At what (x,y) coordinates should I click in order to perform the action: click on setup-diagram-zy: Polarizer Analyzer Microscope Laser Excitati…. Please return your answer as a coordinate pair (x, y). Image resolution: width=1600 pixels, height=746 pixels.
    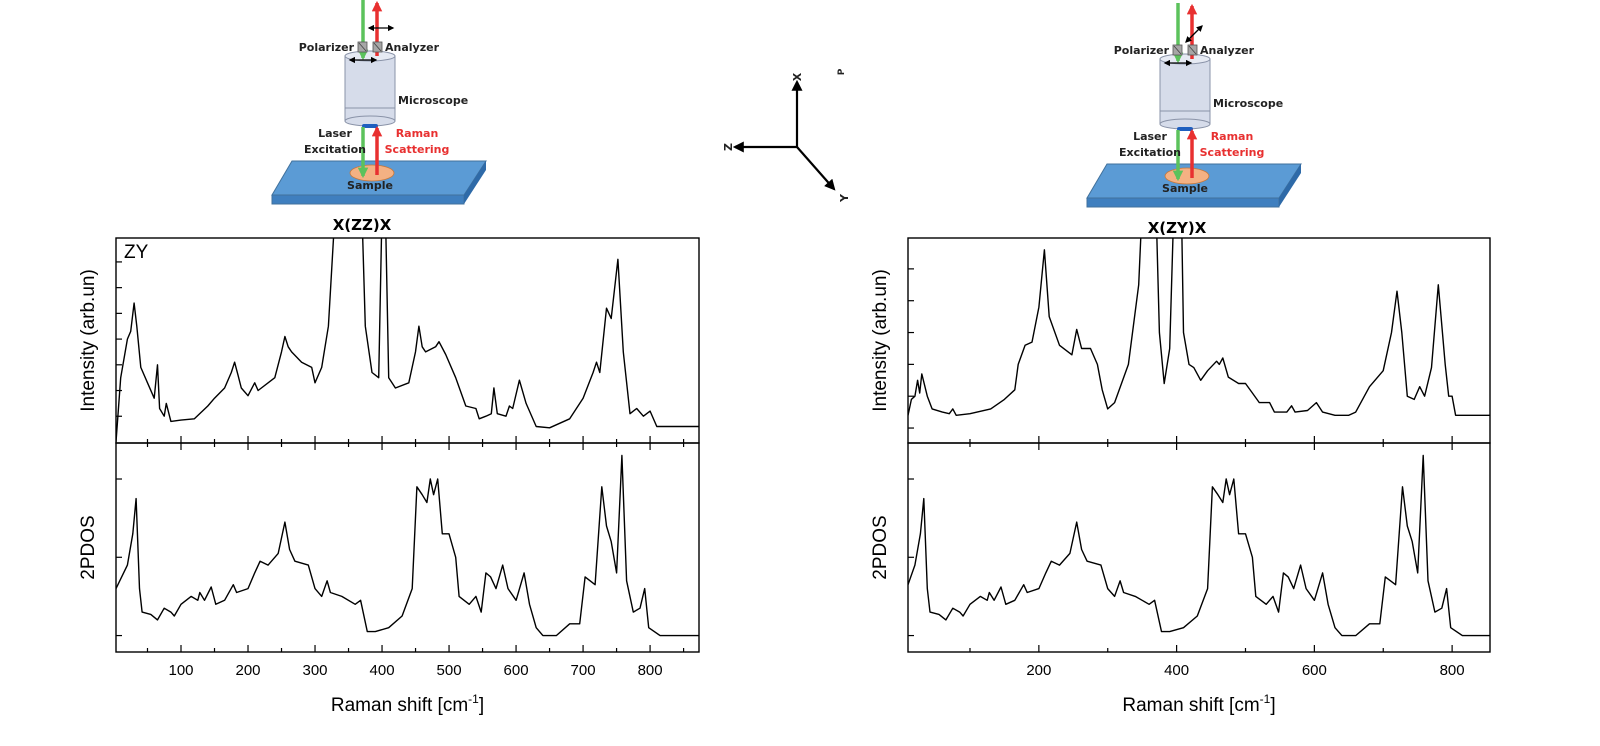
    Looking at the image, I should click on (1194, 120).